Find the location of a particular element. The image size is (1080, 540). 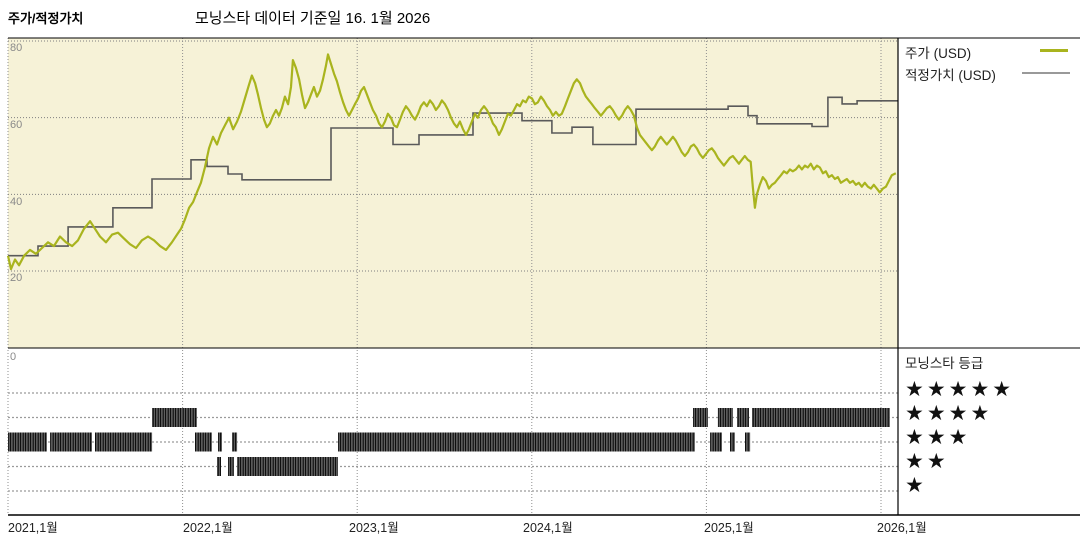

rating-row-1-star: ★ is located at coordinates (916, 485).